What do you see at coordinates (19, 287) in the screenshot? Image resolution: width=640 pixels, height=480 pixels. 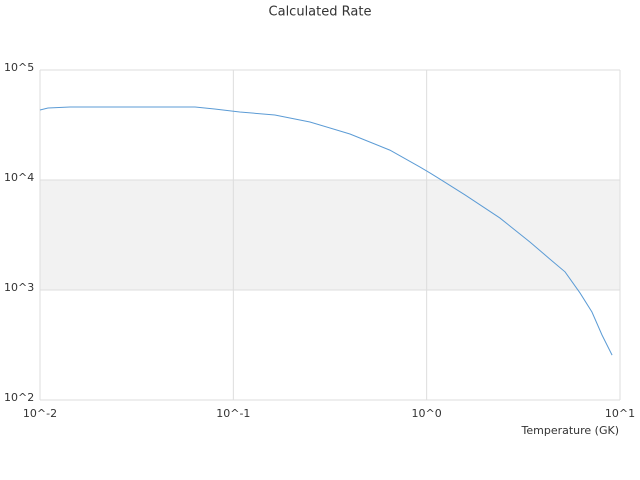 I see `y-tick-label: 10^3` at bounding box center [19, 287].